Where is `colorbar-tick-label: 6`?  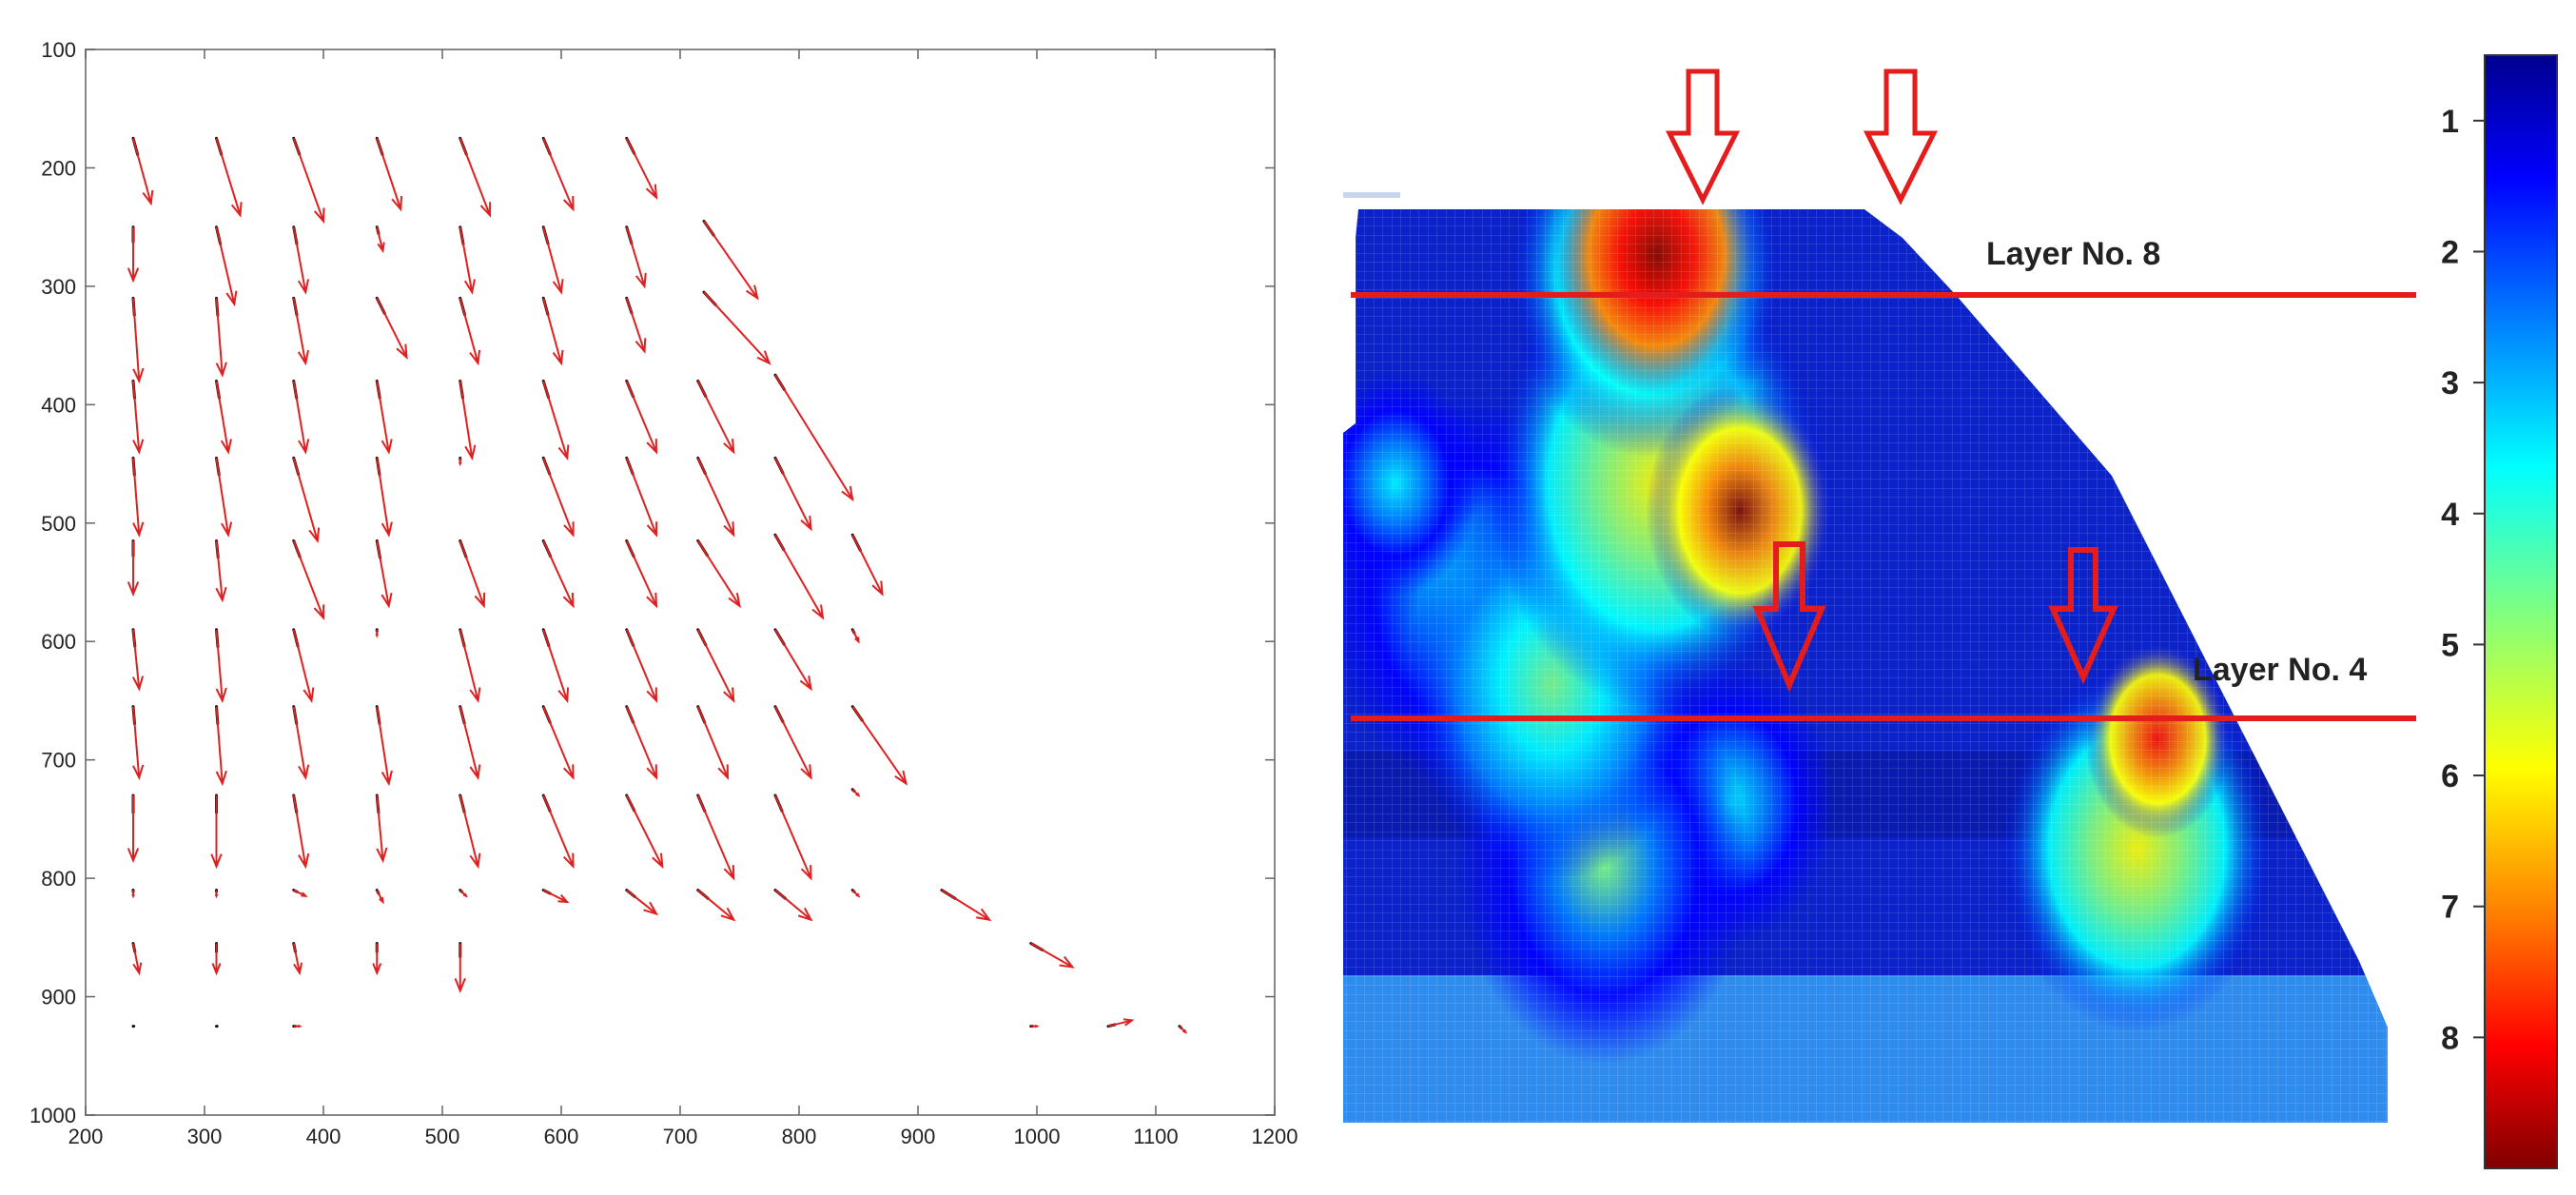 colorbar-tick-label: 6 is located at coordinates (2450, 776).